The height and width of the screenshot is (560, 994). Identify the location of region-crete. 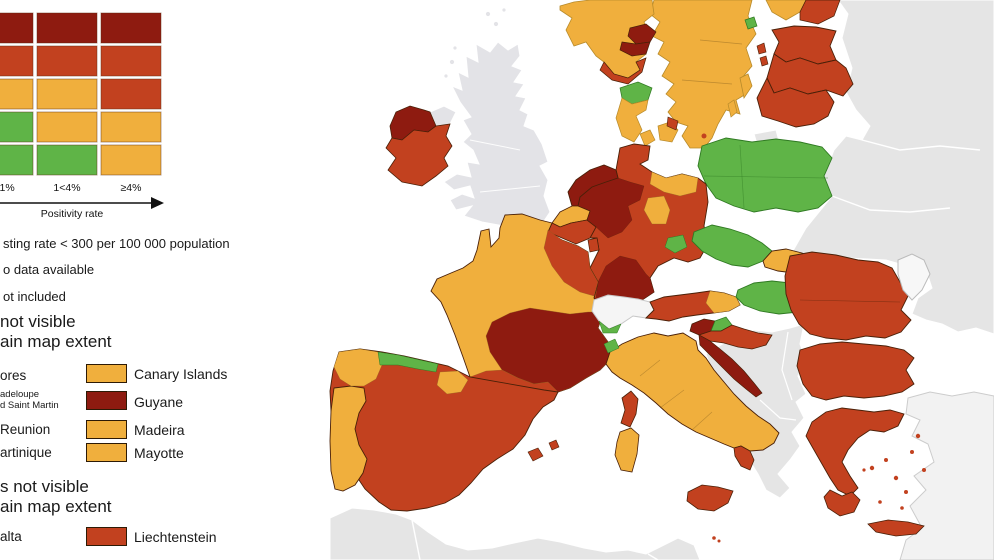
(896, 528).